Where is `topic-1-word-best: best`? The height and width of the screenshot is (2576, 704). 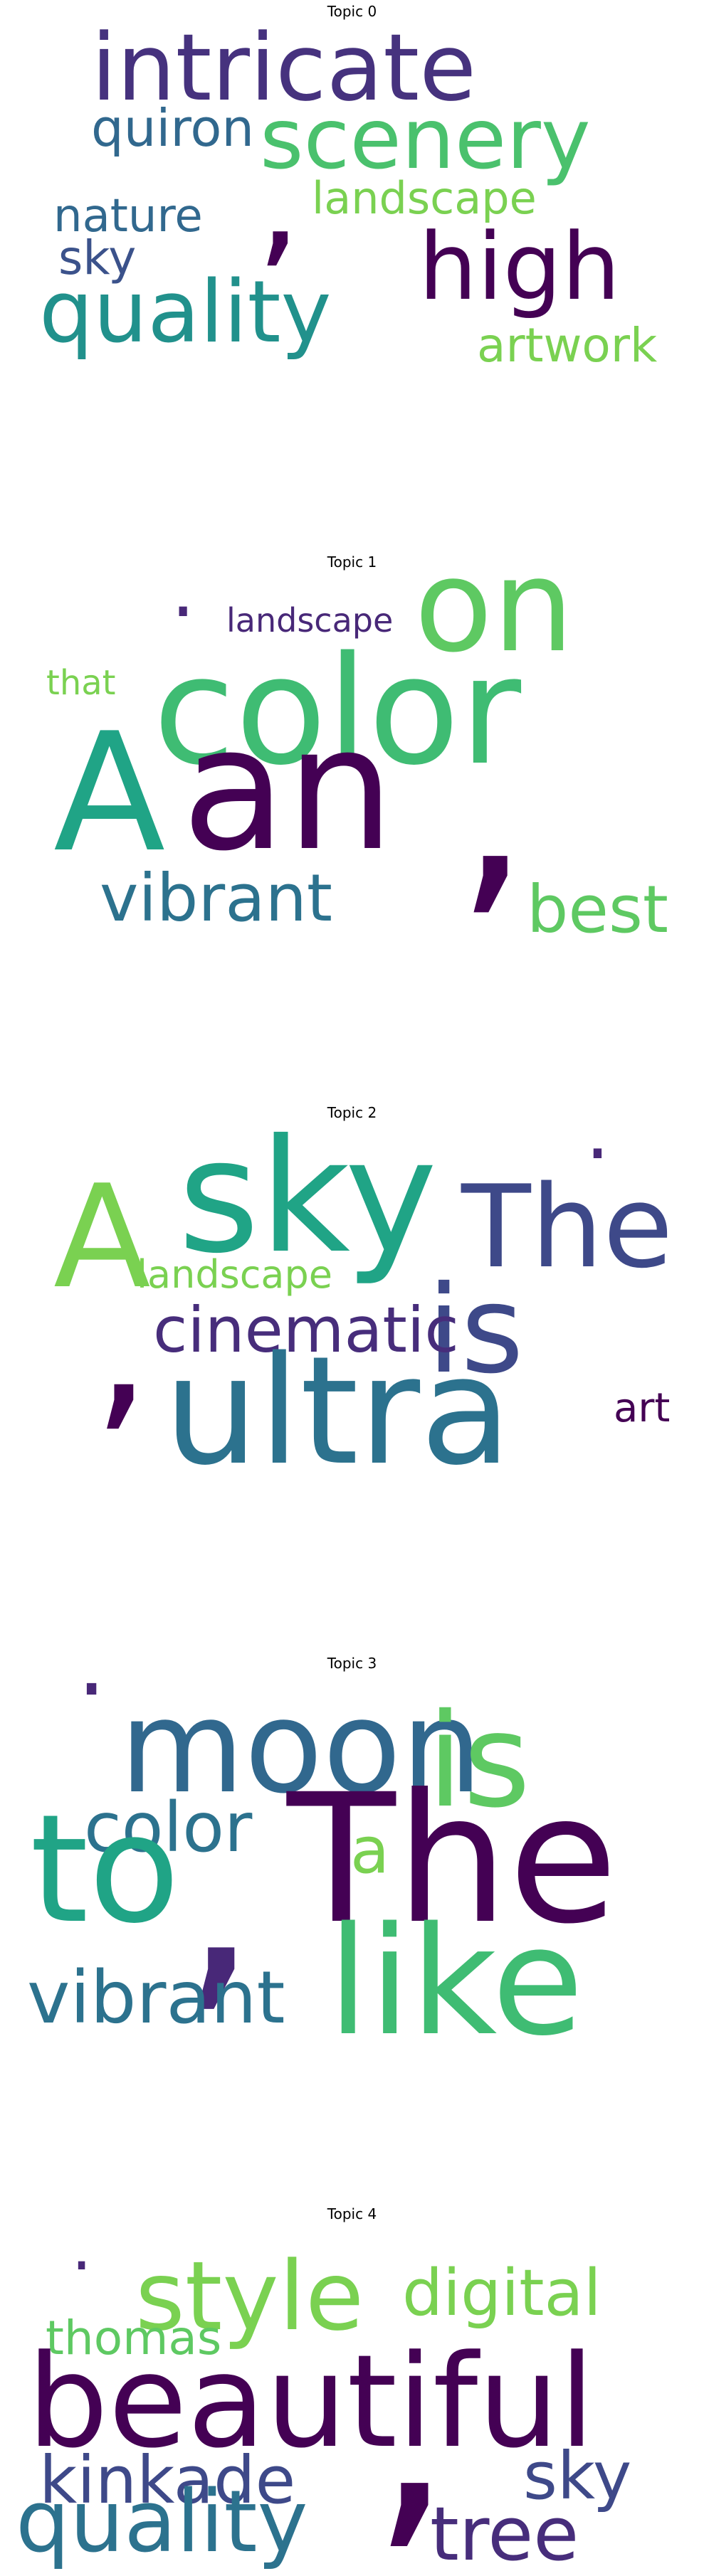 topic-1-word-best: best is located at coordinates (597, 909).